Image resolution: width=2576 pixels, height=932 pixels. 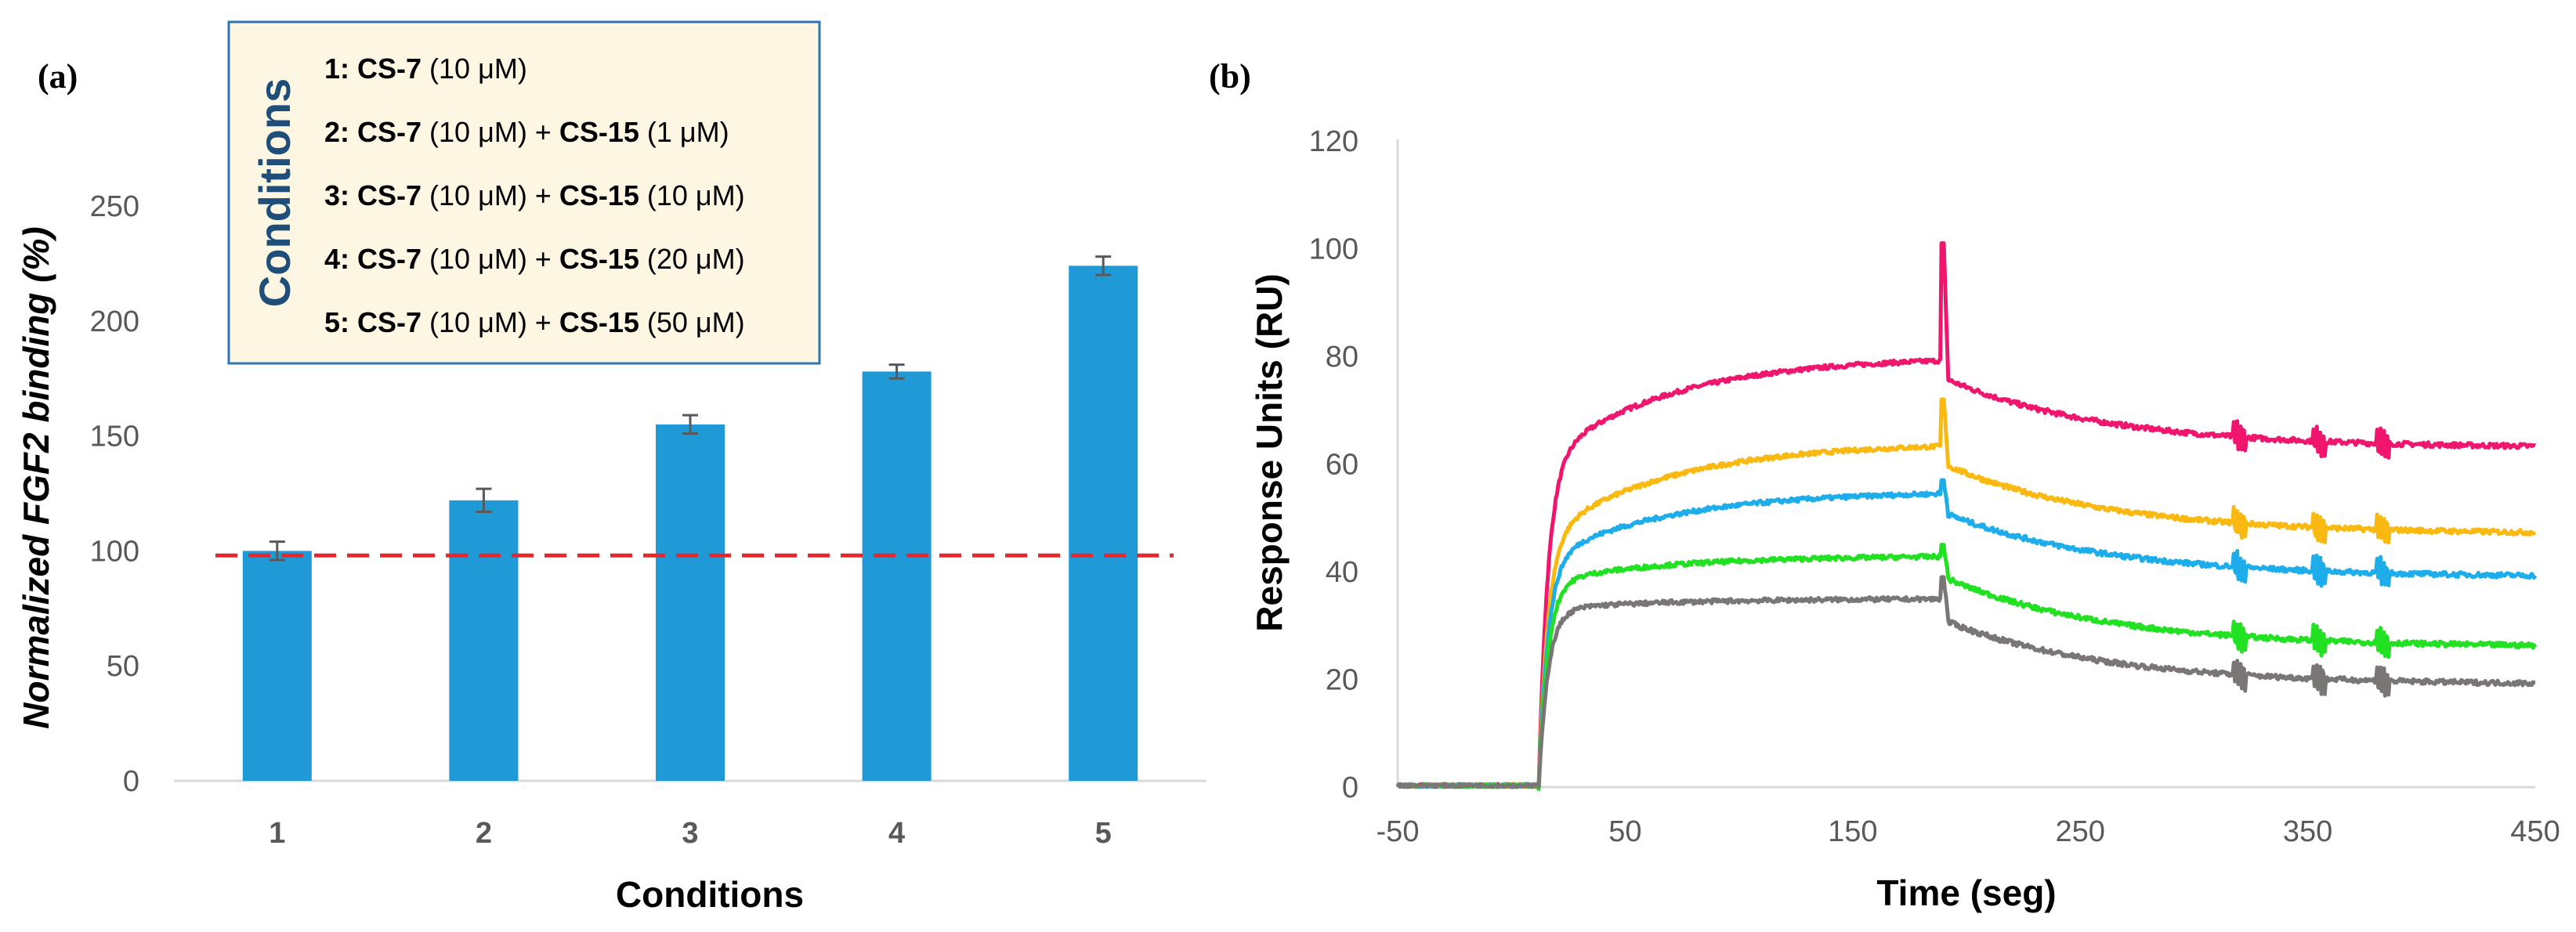 What do you see at coordinates (1343, 357) in the screenshot?
I see `y-tick-label: 80` at bounding box center [1343, 357].